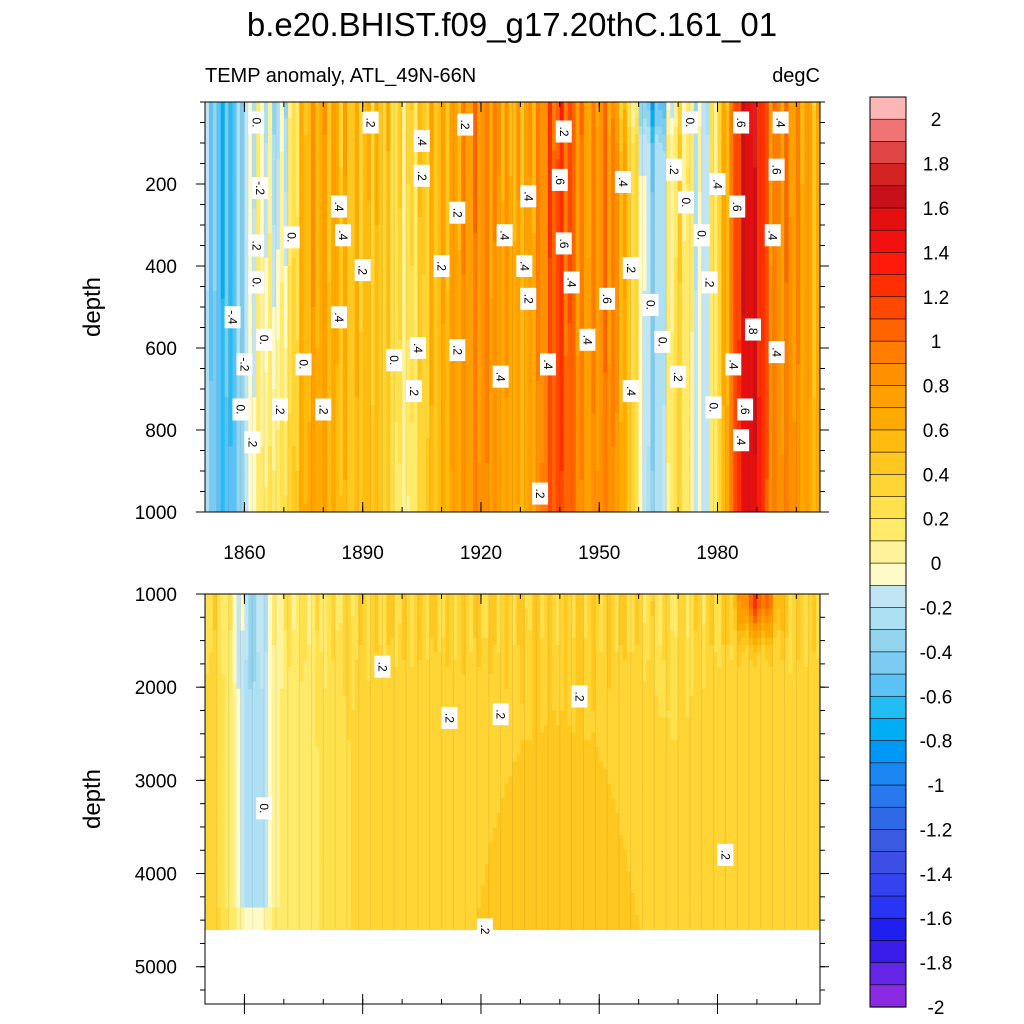 The image size is (1024, 1024). I want to click on colorbar-label: -1.8, so click(936, 964).